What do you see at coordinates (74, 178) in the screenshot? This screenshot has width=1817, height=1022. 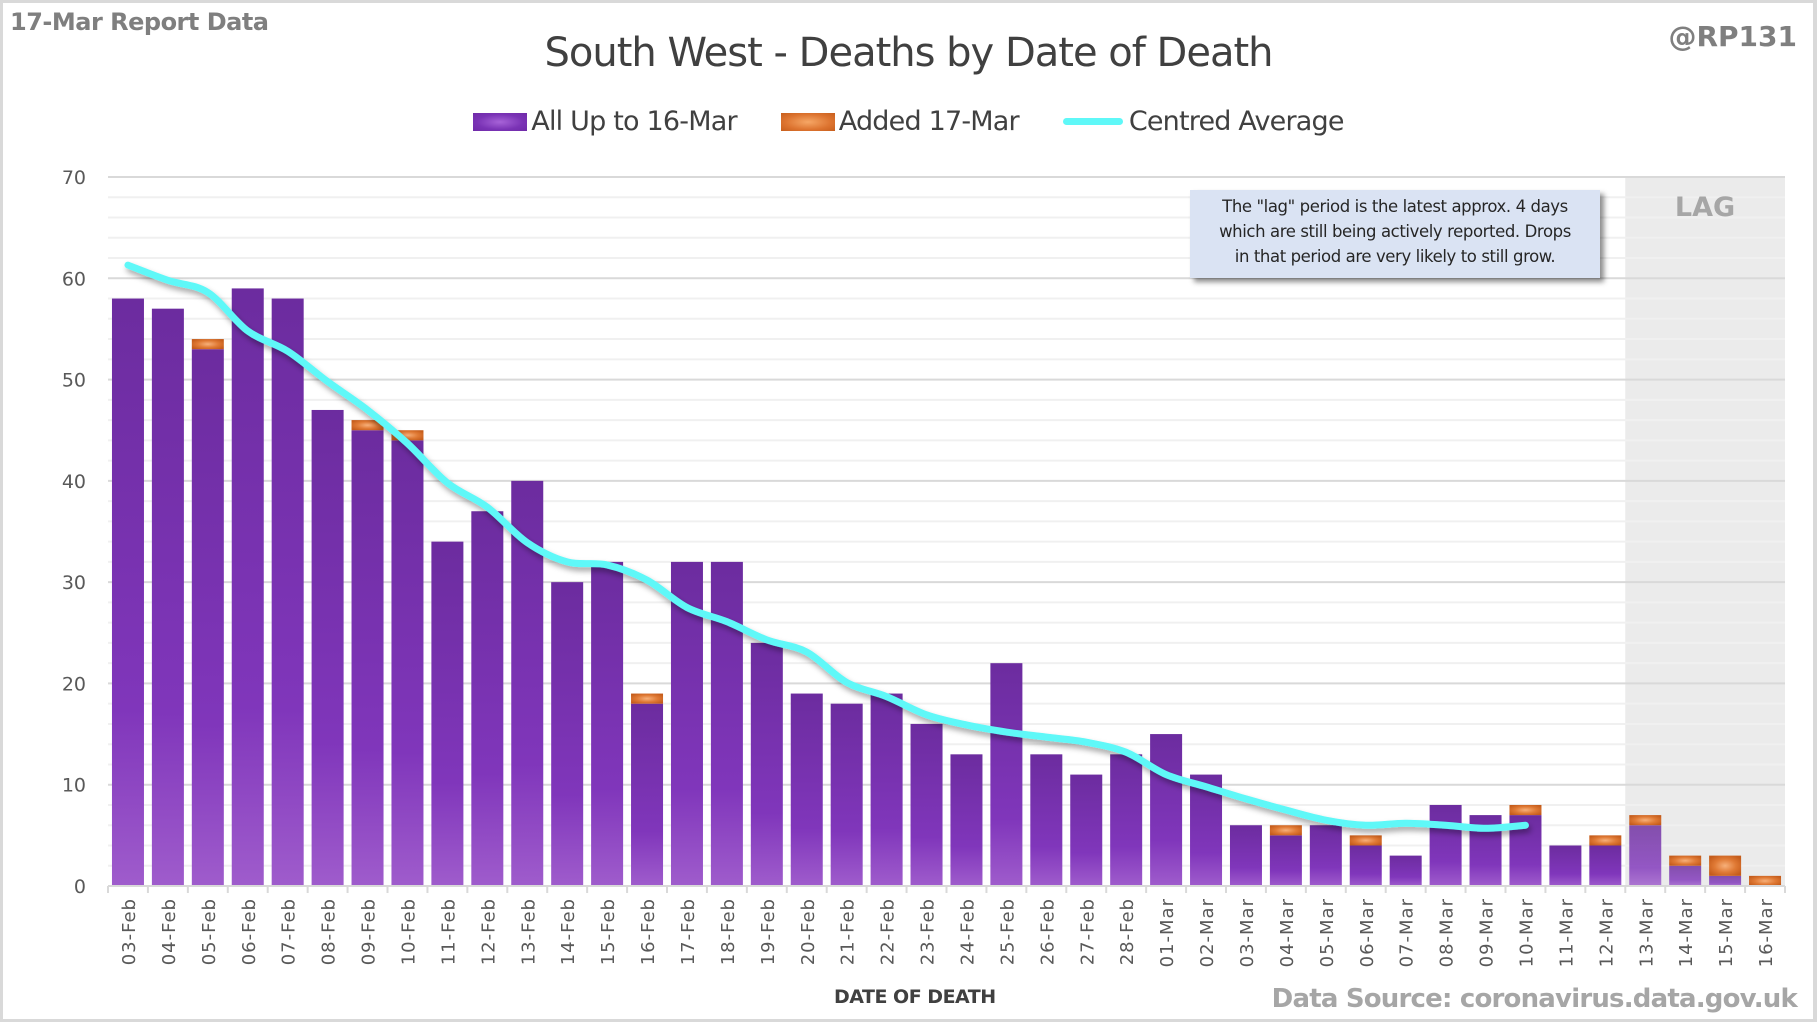 I see `y-tick-label: 70` at bounding box center [74, 178].